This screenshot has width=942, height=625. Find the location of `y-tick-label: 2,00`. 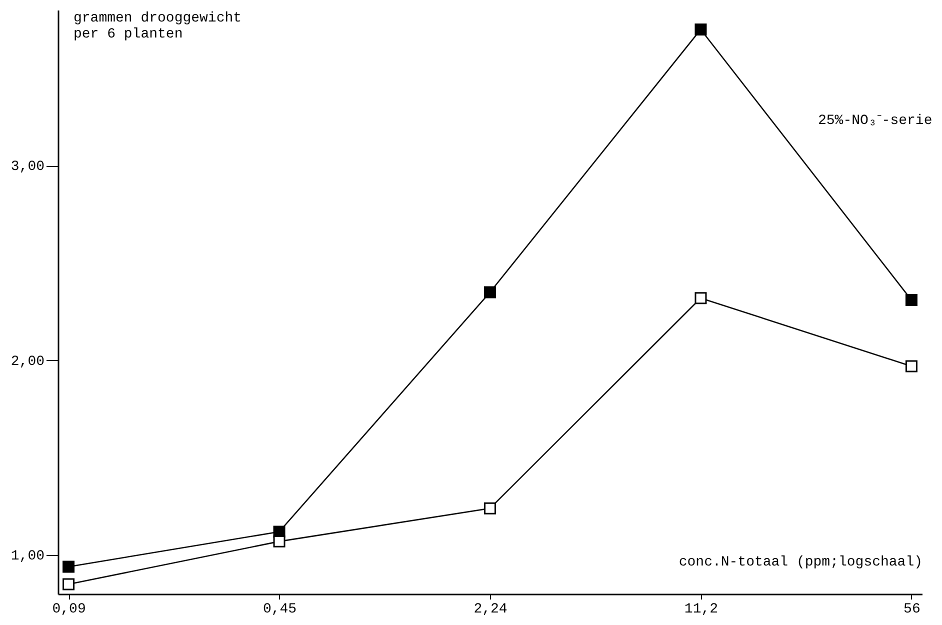

y-tick-label: 2,00 is located at coordinates (27, 362).